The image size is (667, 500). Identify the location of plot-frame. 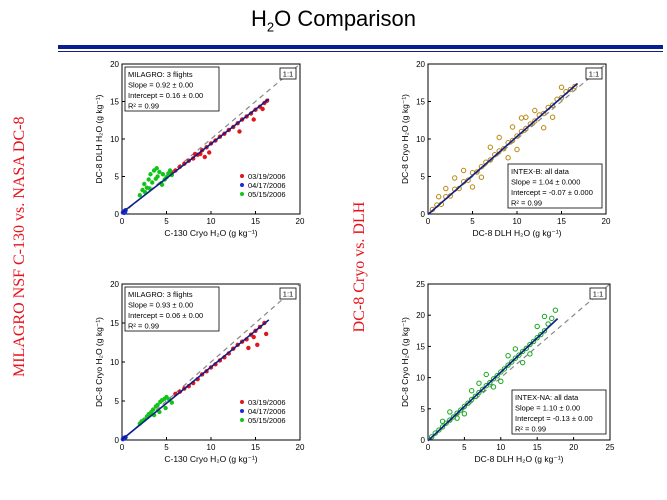
(519, 362).